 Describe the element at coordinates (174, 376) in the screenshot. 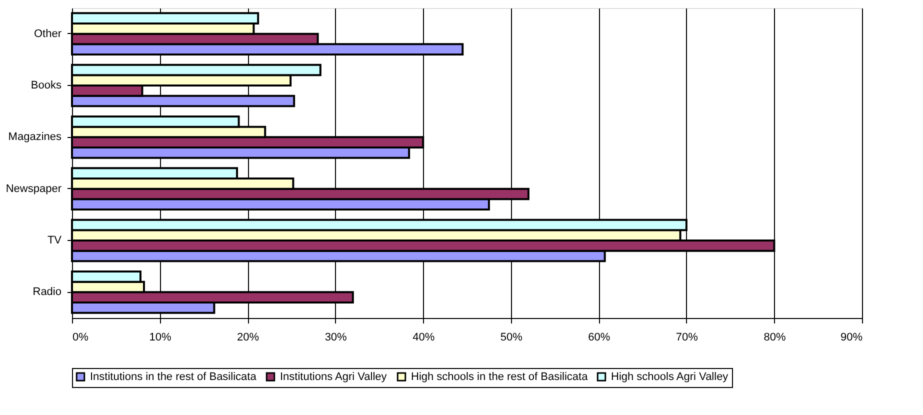

I see `legend-label: Institutions in the rest of Basilicata` at that location.